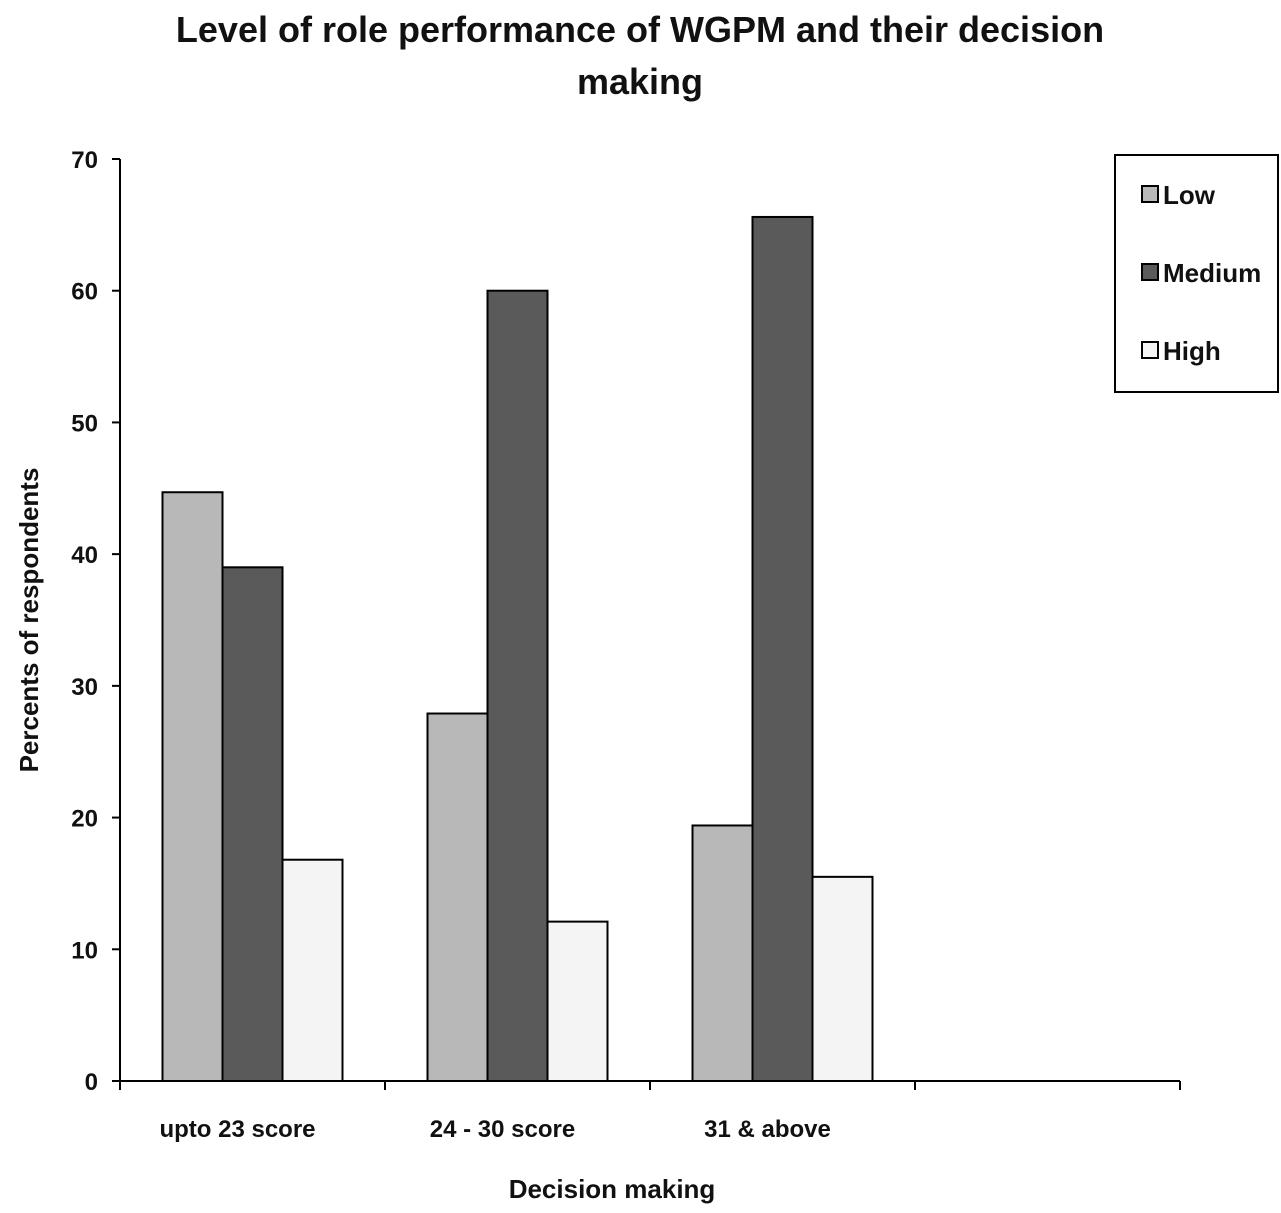 The image size is (1281, 1213). What do you see at coordinates (1189, 195) in the screenshot?
I see `legend-label: Low` at bounding box center [1189, 195].